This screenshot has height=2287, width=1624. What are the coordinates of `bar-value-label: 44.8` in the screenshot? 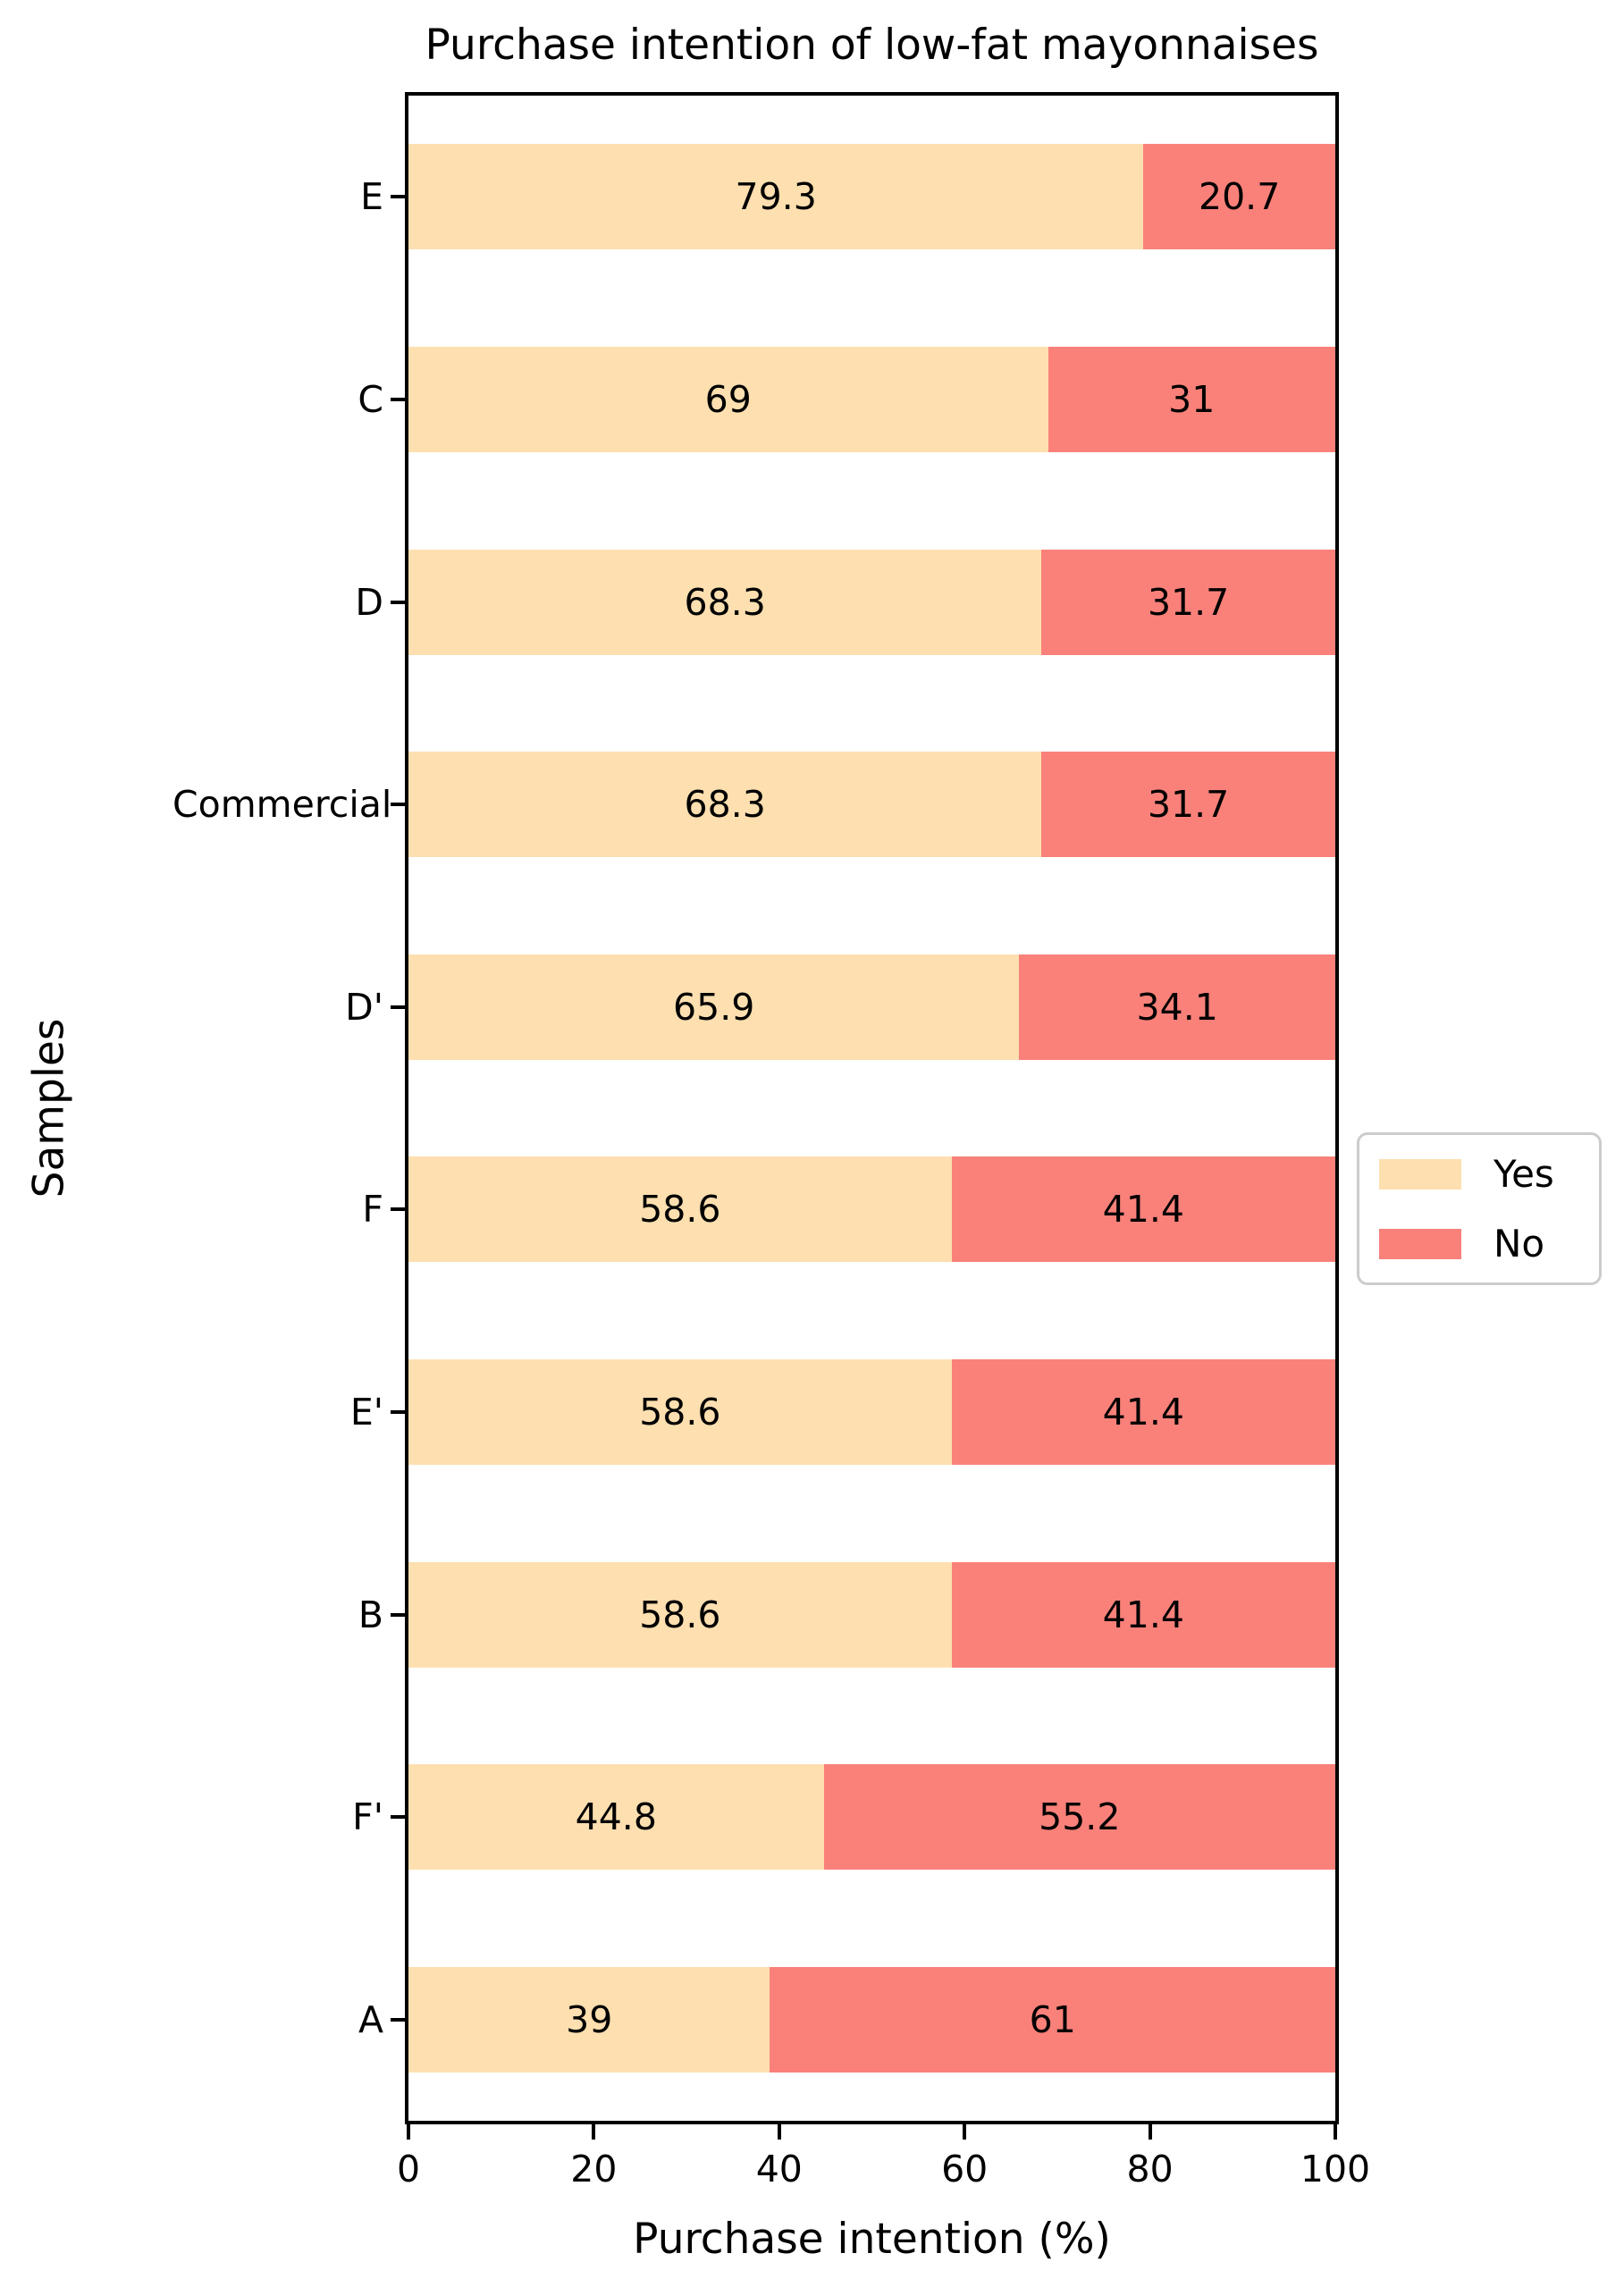 It's located at (616, 1817).